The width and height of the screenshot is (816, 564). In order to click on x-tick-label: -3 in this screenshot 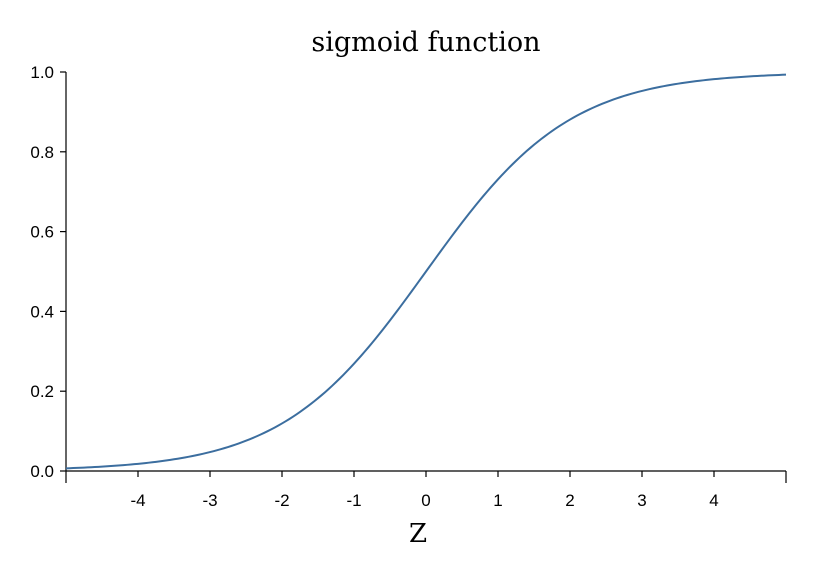, I will do `click(209, 500)`.